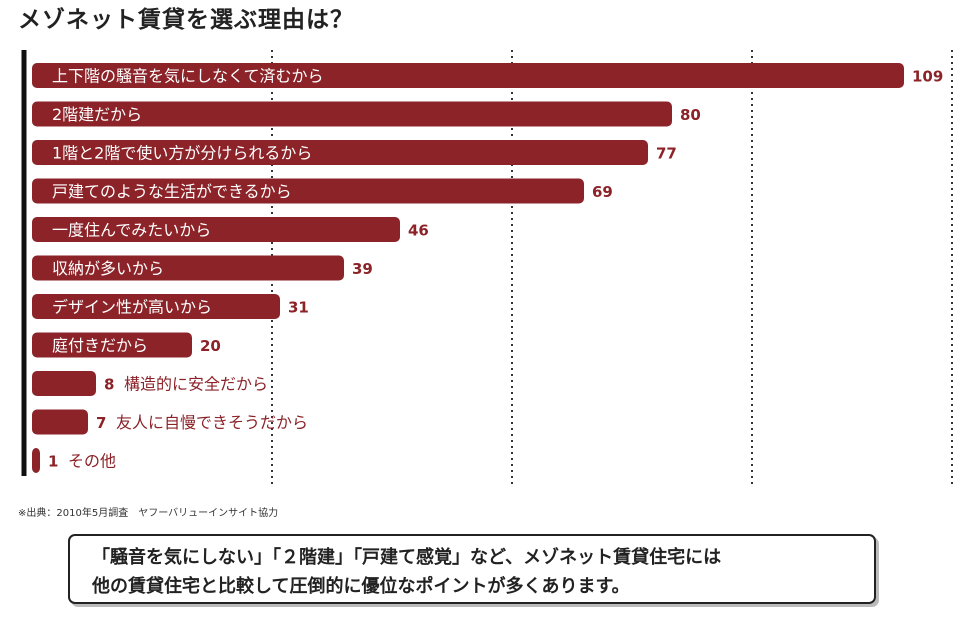 Image resolution: width=960 pixels, height=620 pixels. Describe the element at coordinates (131, 230) in the screenshot. I see `category-label: 一度住んでみたいから` at that location.